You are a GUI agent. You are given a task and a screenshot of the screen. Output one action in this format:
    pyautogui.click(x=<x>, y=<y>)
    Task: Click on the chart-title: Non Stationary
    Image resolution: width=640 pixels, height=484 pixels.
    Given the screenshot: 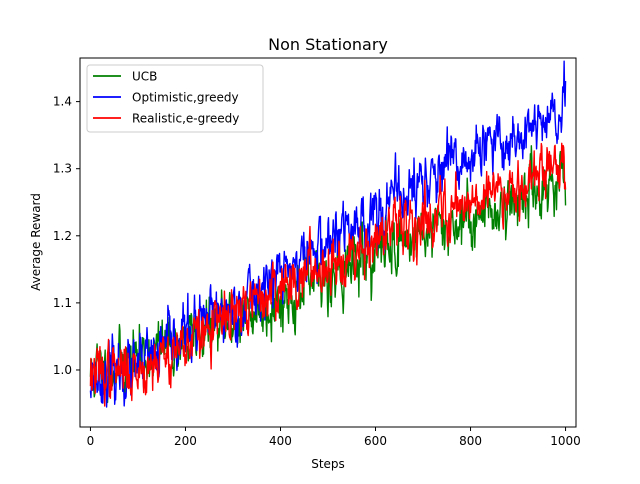 What is the action you would take?
    pyautogui.click(x=328, y=44)
    